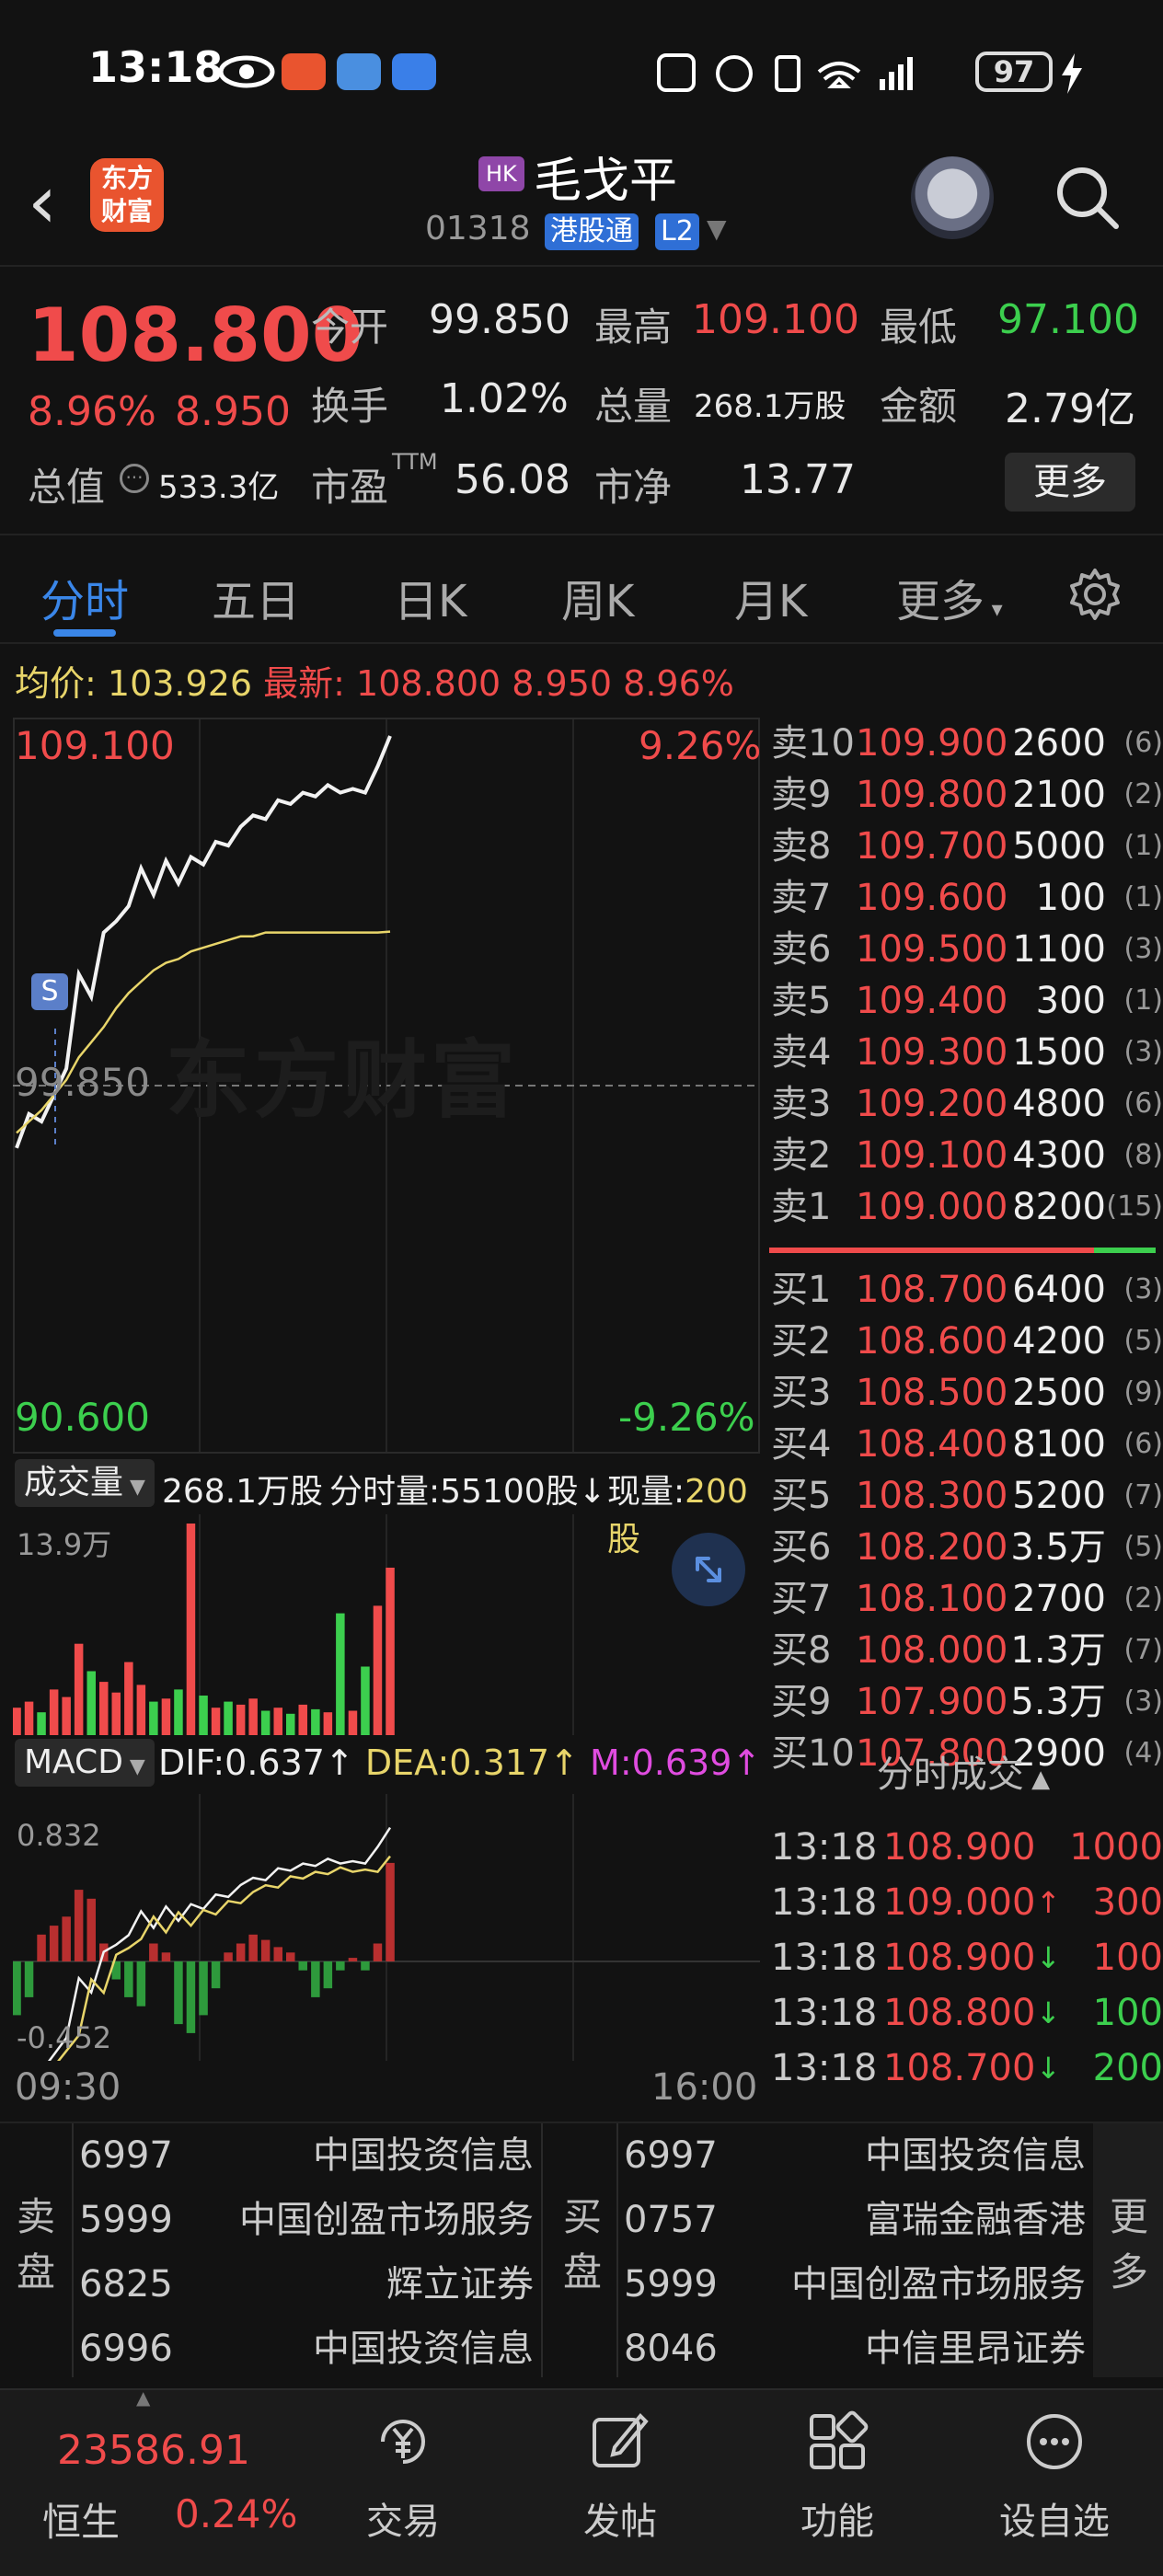 Image resolution: width=1163 pixels, height=2576 pixels. I want to click on tab-monthly-k: 月K, so click(771, 601).